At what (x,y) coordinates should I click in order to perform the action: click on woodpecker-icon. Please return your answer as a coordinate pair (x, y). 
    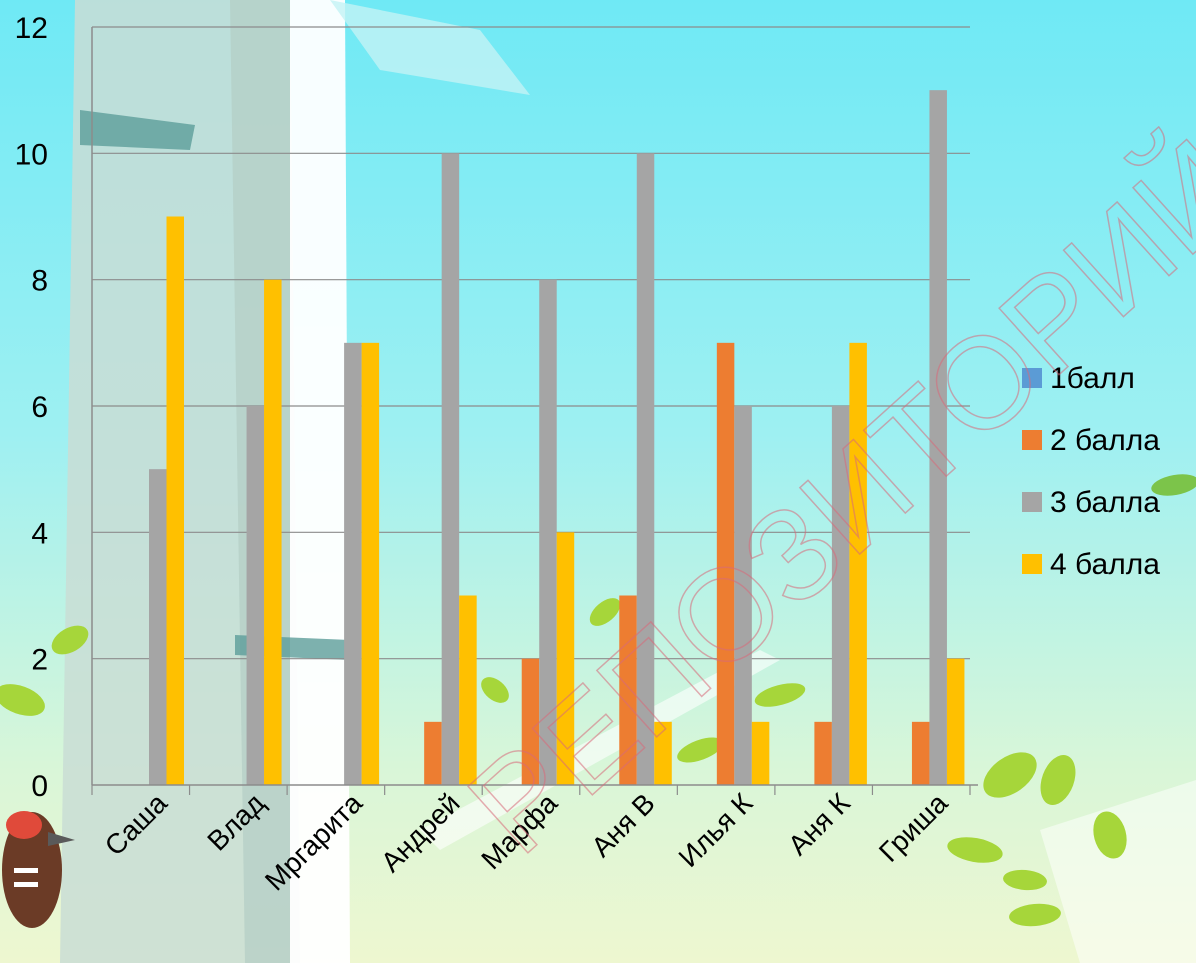
    Looking at the image, I should click on (38, 869).